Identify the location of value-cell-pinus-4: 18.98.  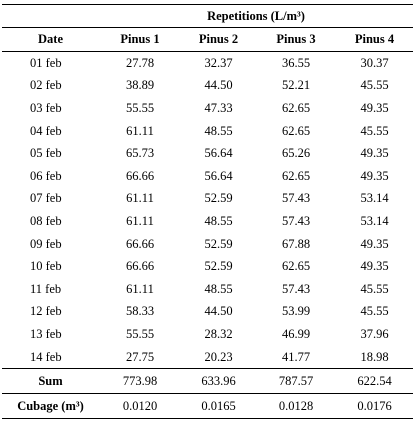
(375, 357).